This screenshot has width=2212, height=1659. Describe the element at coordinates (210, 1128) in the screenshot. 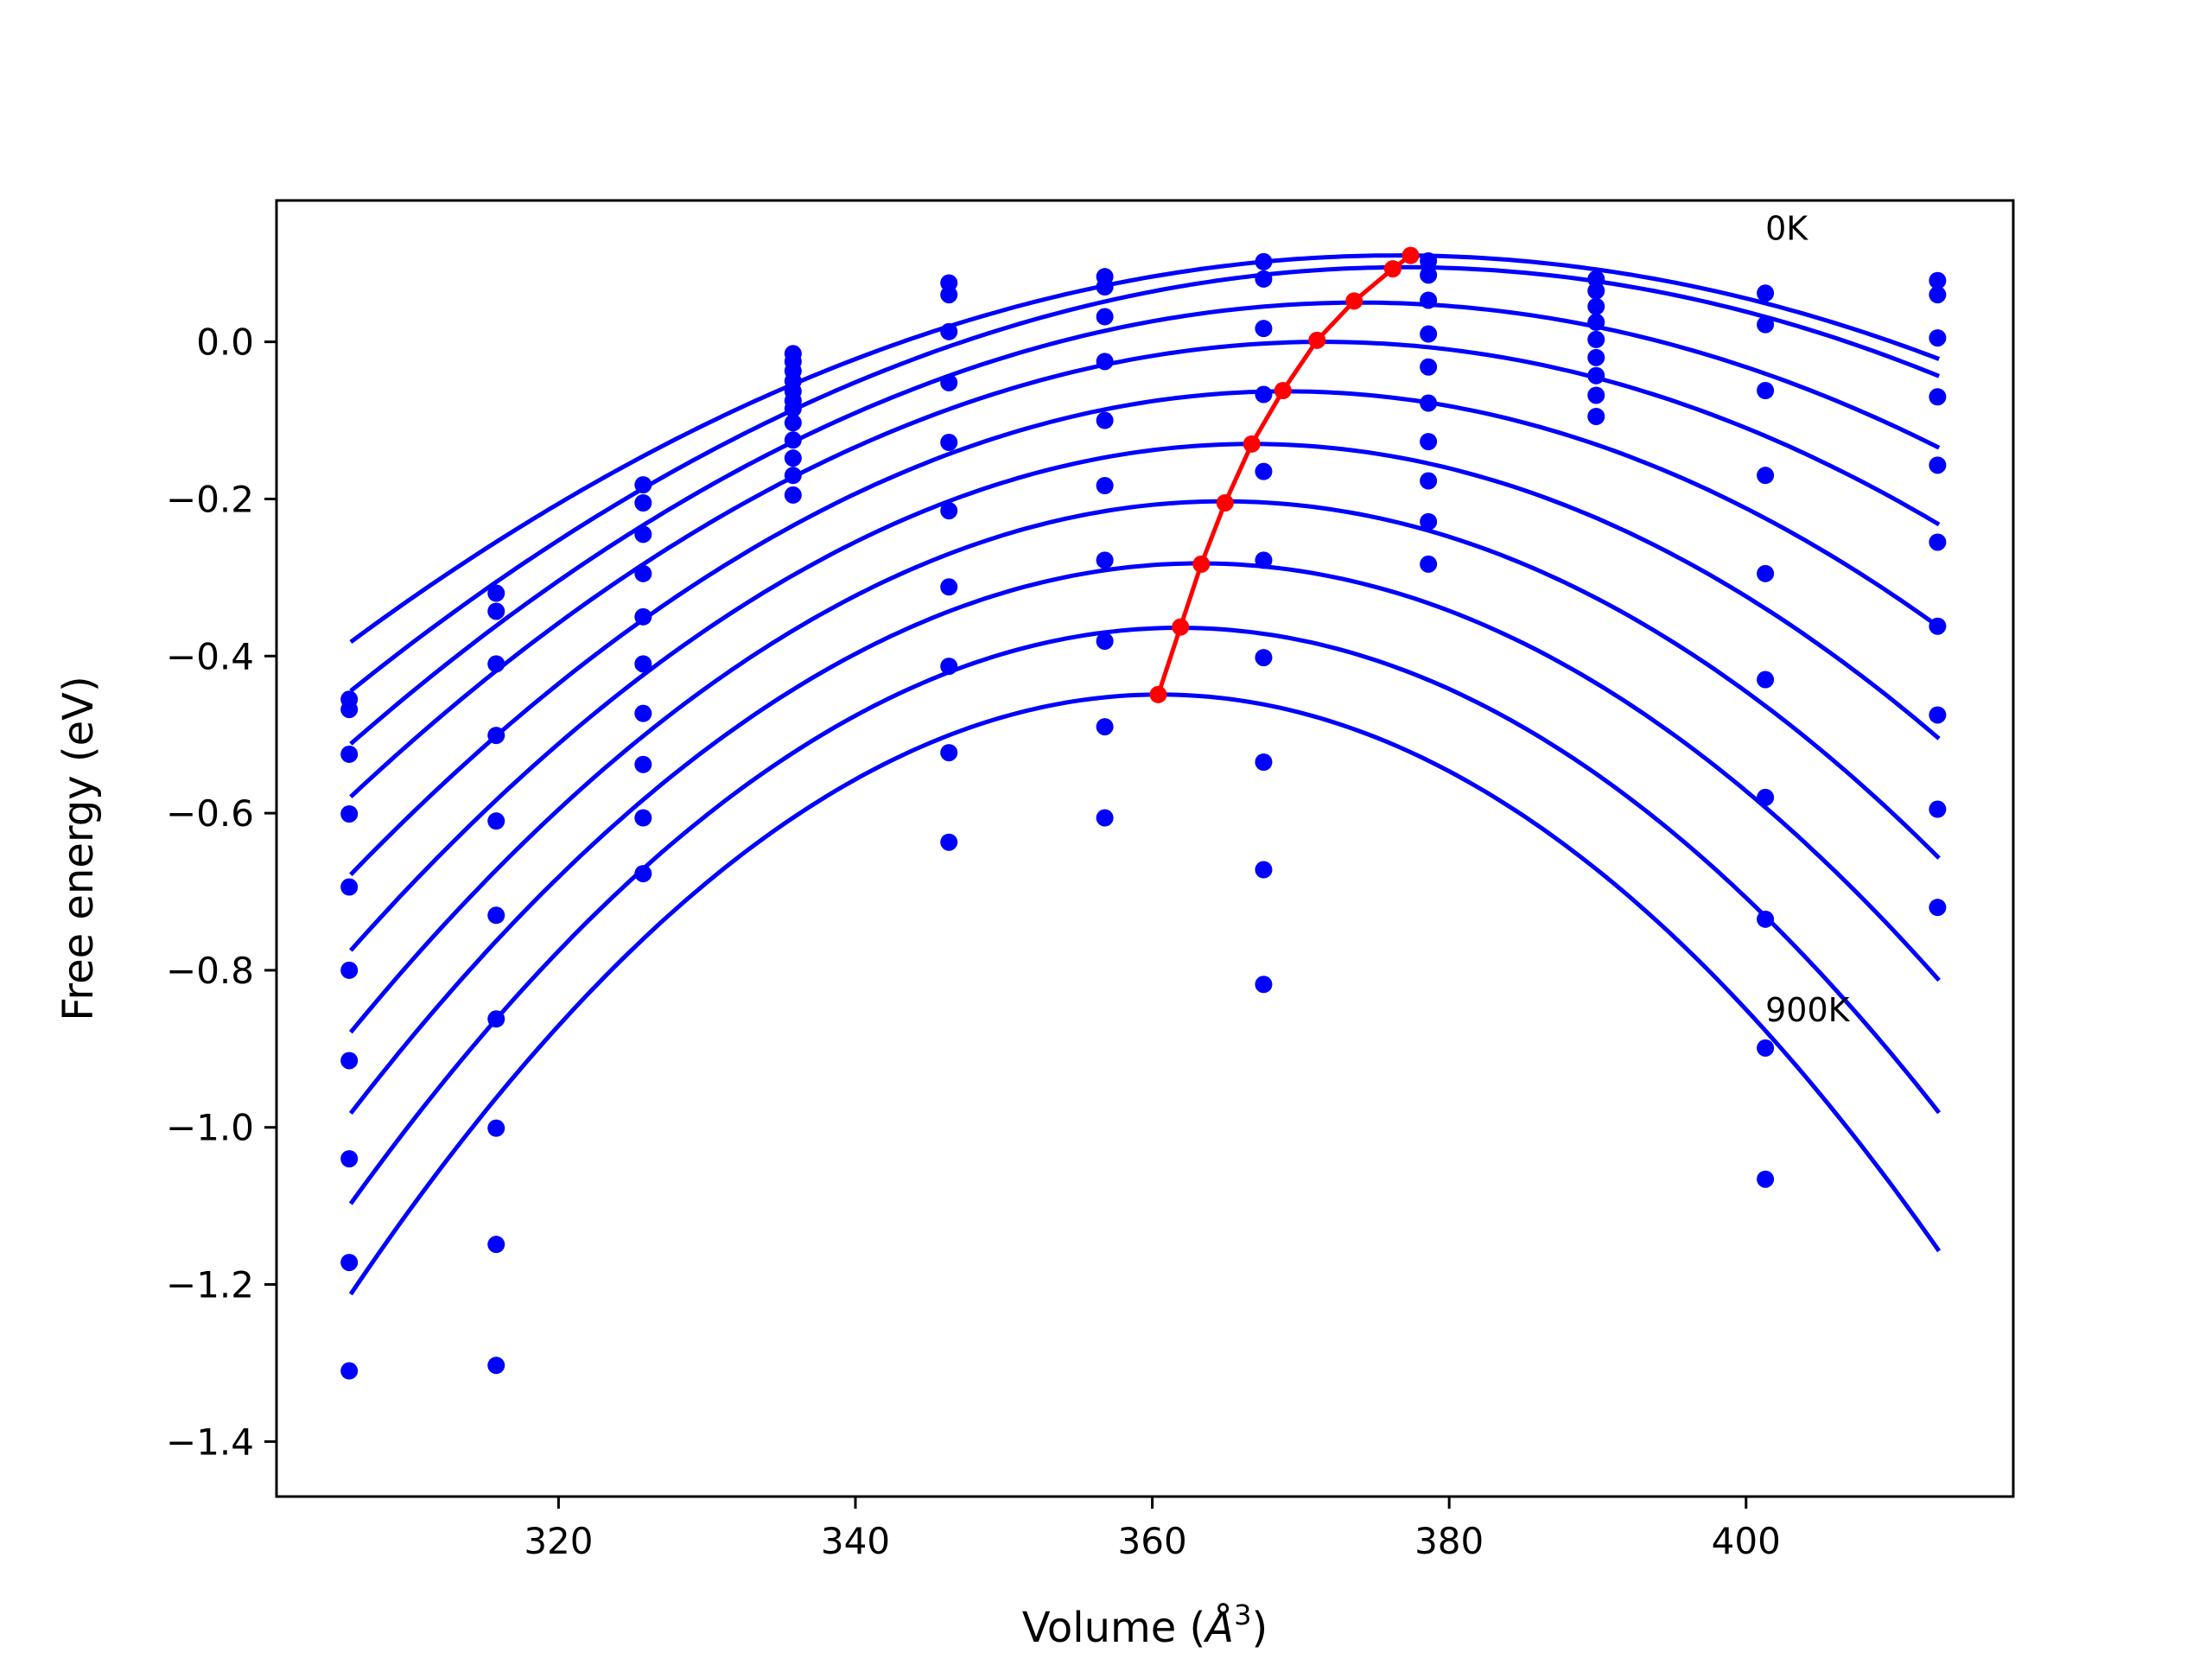

I see `y-tick-label: −1.0` at that location.